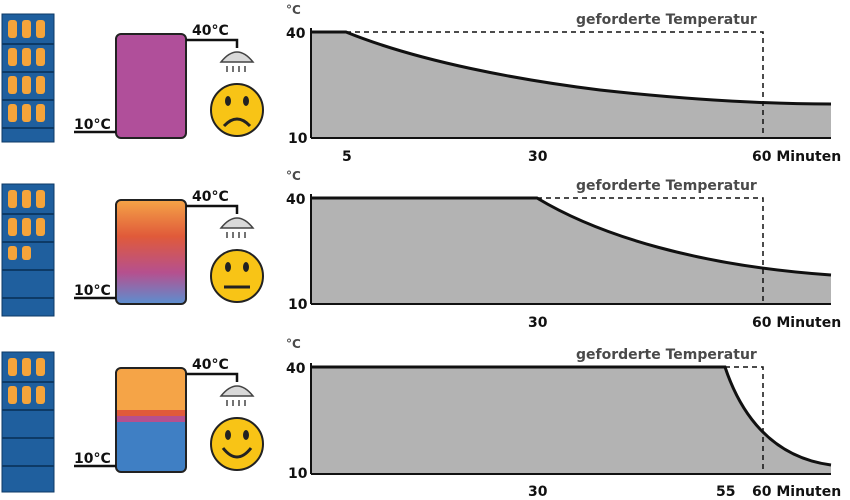 The image size is (850, 500). I want to click on neutral-face-icon, so click(237, 276).